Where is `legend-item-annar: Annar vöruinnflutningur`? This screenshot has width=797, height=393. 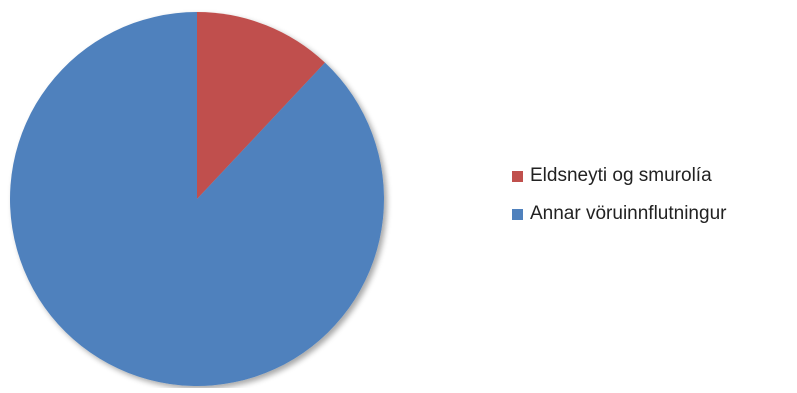
legend-item-annar: Annar vöruinnflutningur is located at coordinates (619, 214).